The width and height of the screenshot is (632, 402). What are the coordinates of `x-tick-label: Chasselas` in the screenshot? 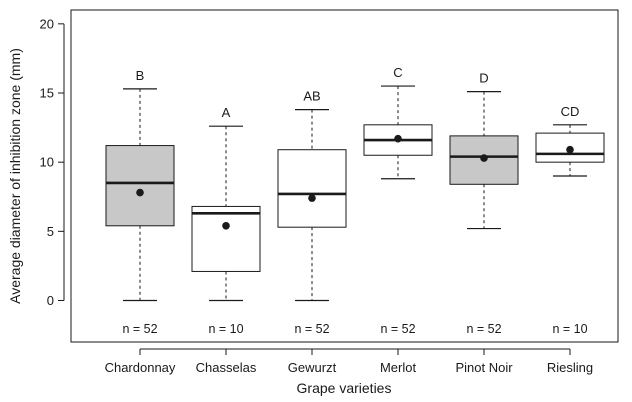 It's located at (226, 367).